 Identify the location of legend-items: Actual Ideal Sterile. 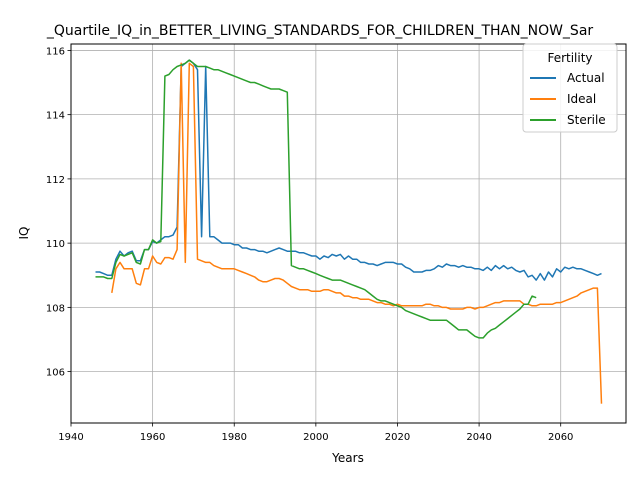
(568, 99).